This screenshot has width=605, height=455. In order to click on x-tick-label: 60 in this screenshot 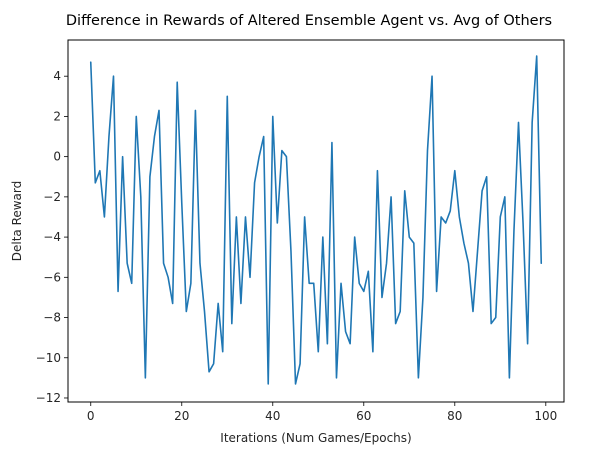, I will do `click(363, 416)`.